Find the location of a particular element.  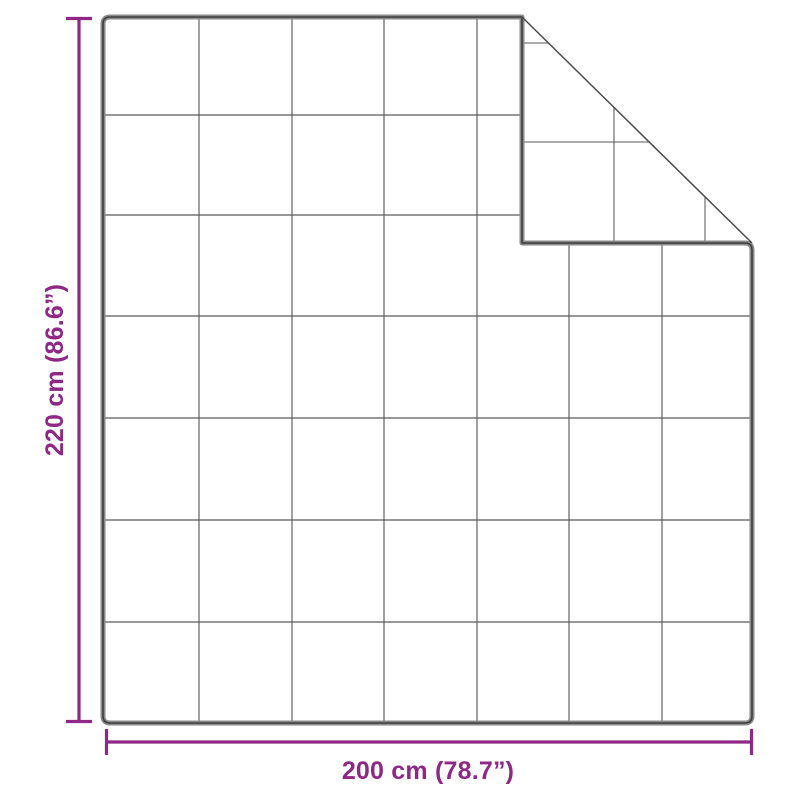

folded-corner is located at coordinates (637, 130).